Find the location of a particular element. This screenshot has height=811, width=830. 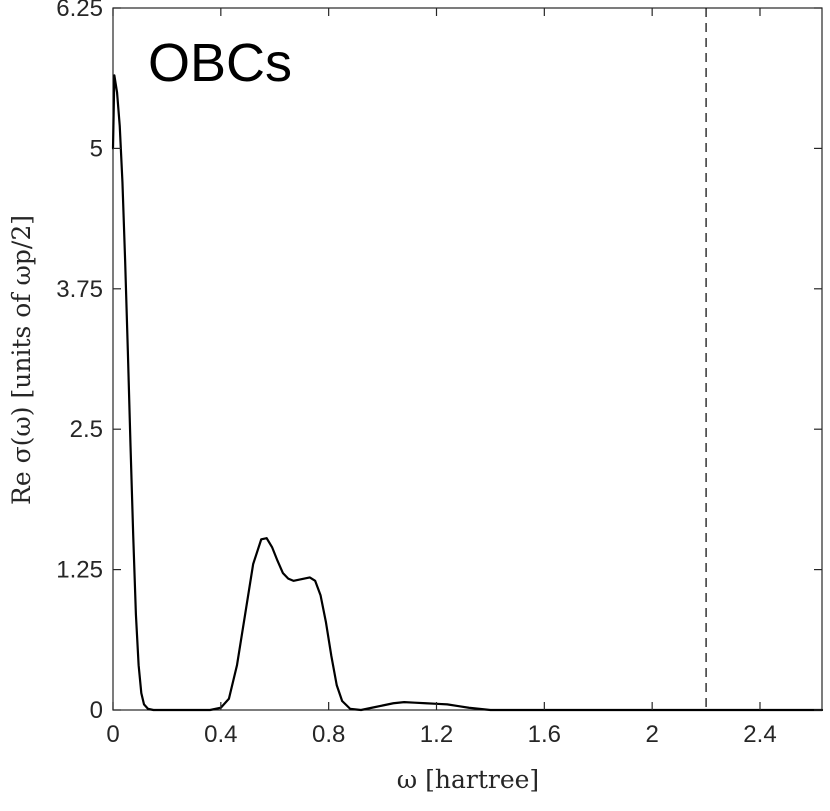

x-tick-label: 1.2 is located at coordinates (436, 734).